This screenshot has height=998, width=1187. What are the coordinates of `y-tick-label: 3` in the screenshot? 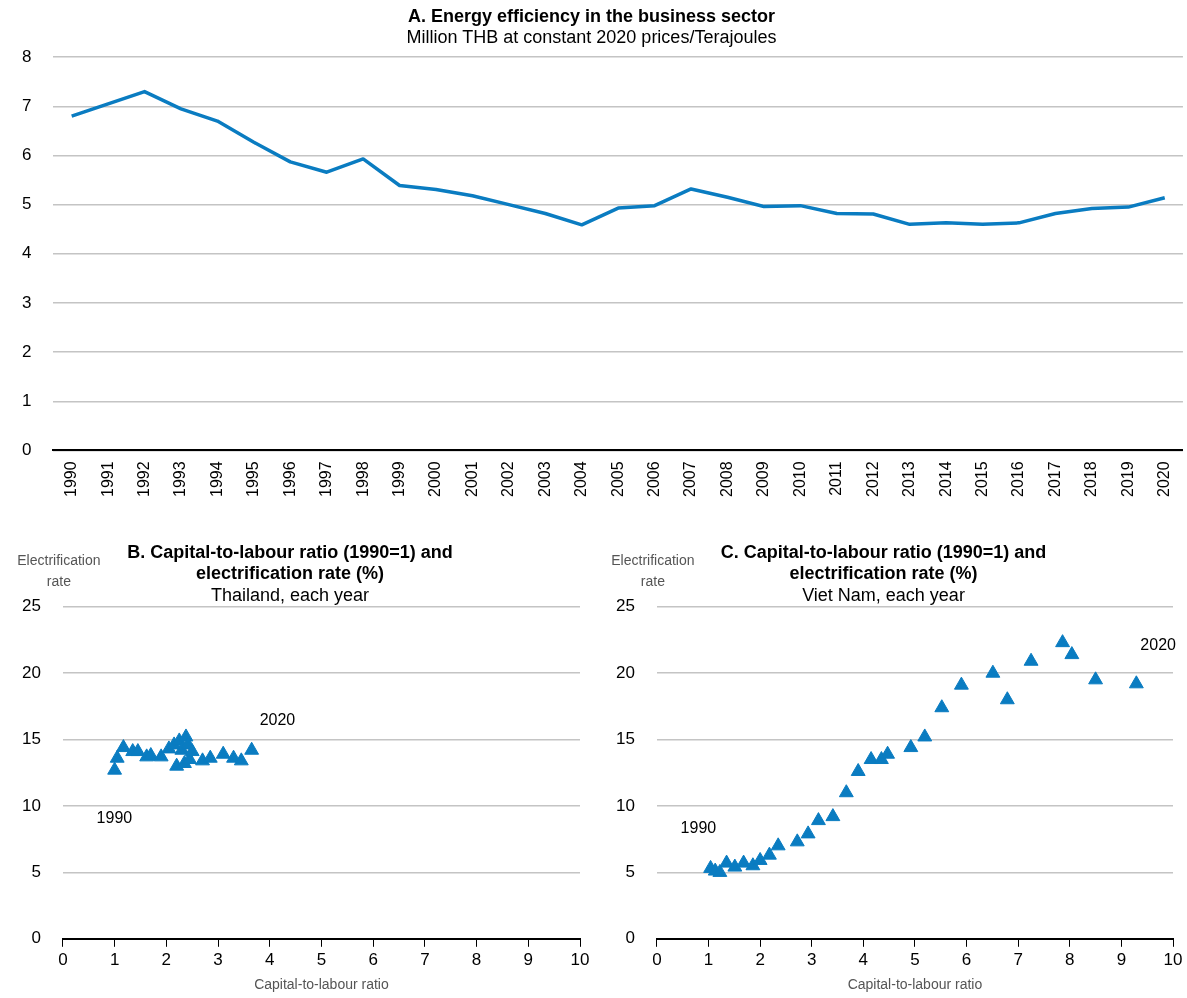 It's located at (26, 302).